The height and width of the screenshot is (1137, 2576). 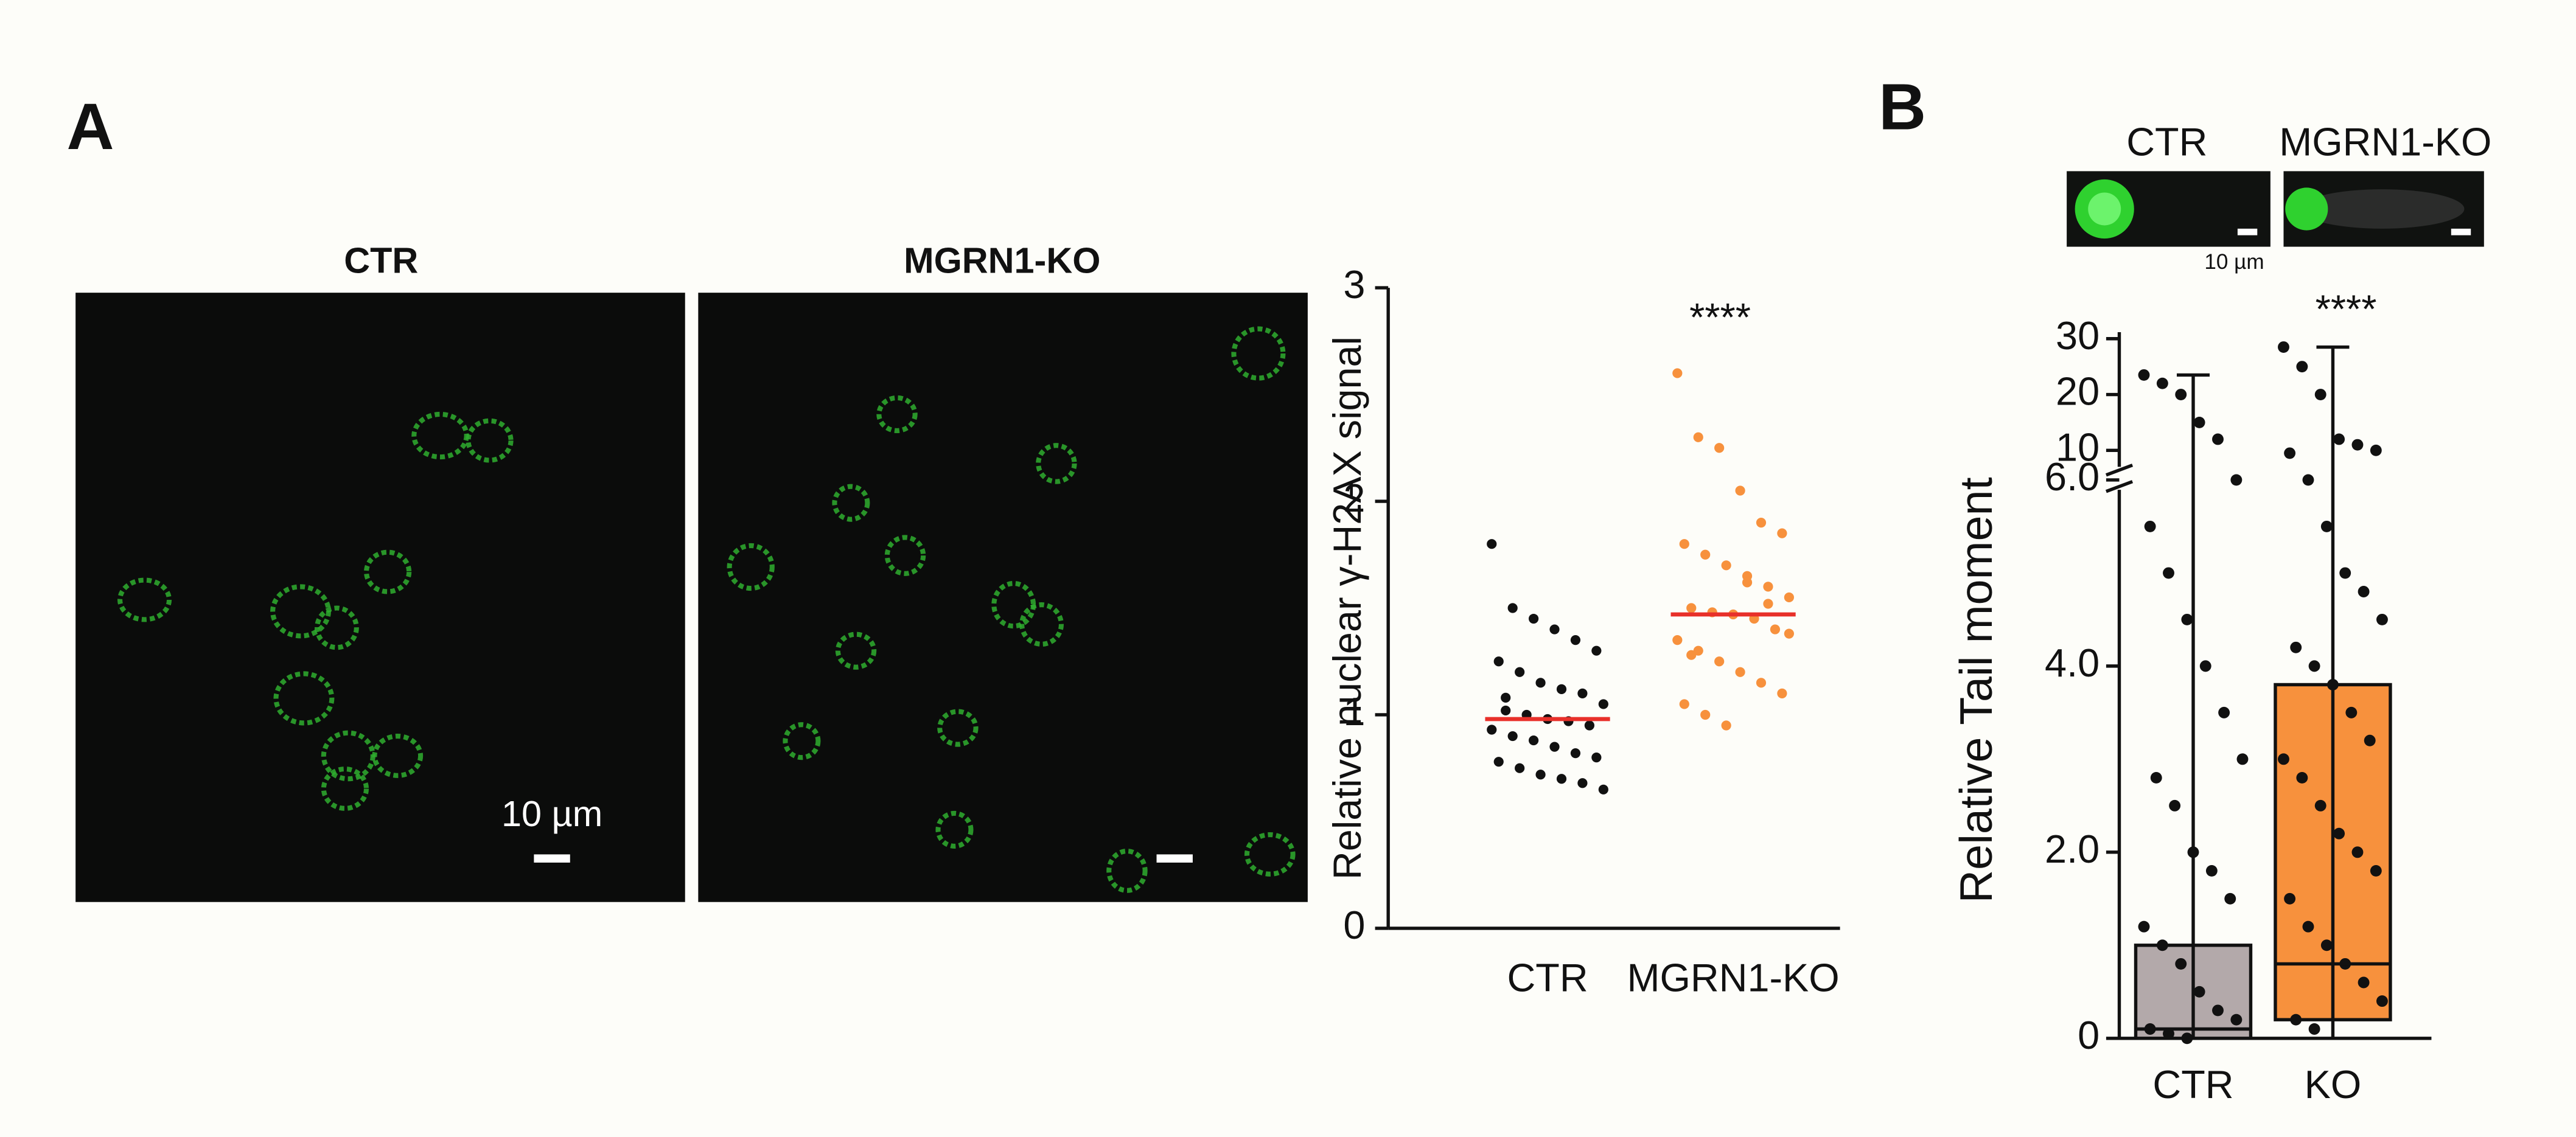 I want to click on panel-label: A, so click(x=90, y=126).